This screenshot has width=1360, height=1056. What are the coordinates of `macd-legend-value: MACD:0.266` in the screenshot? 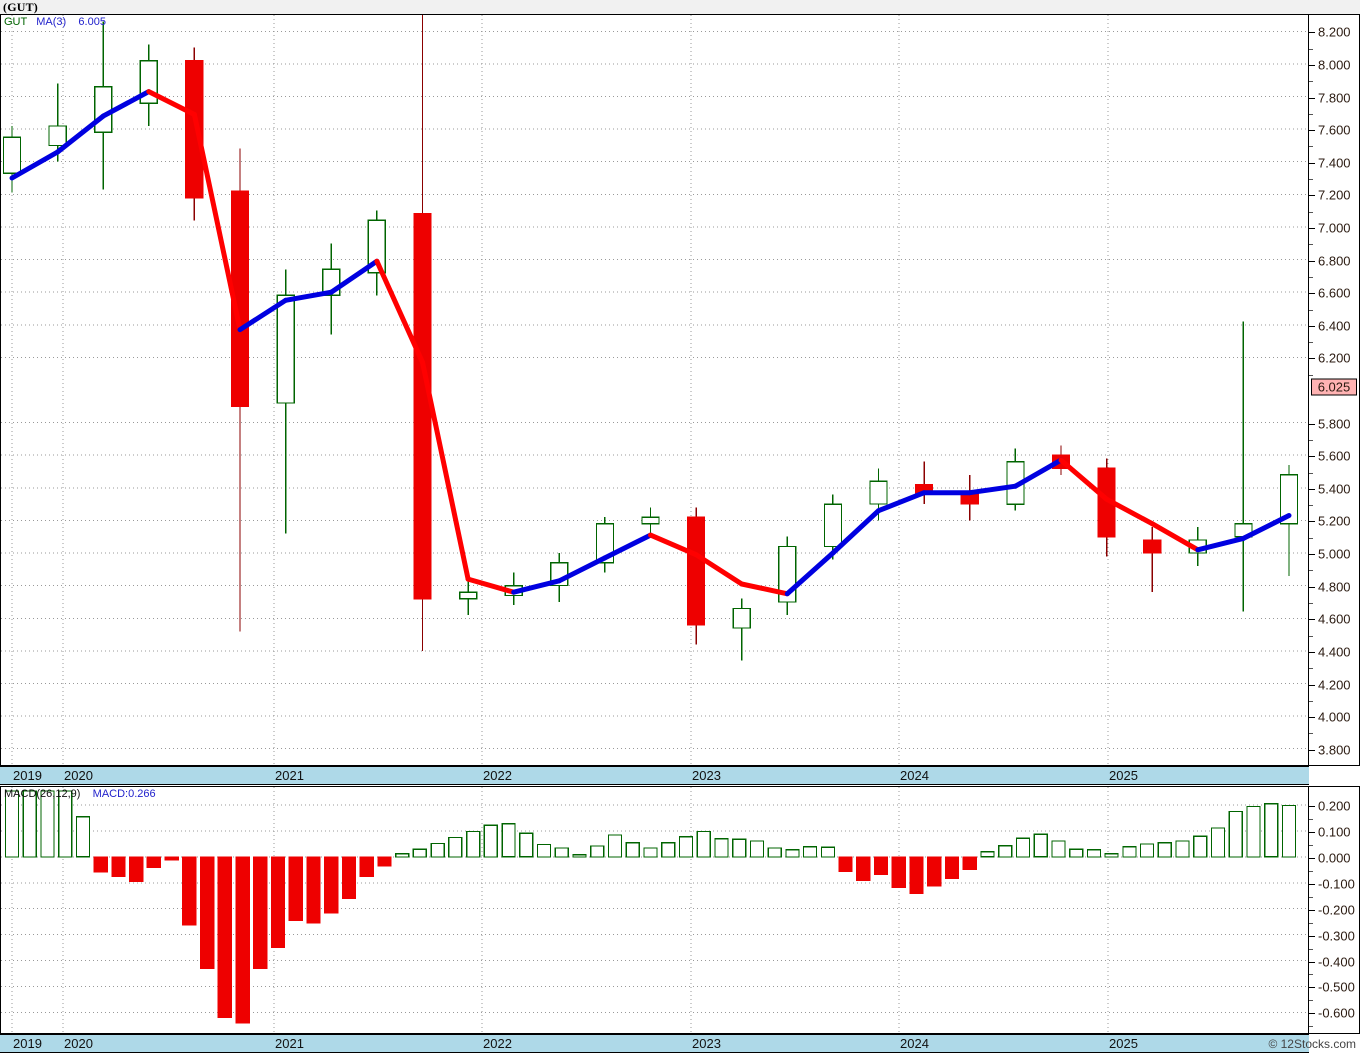 It's located at (124, 794).